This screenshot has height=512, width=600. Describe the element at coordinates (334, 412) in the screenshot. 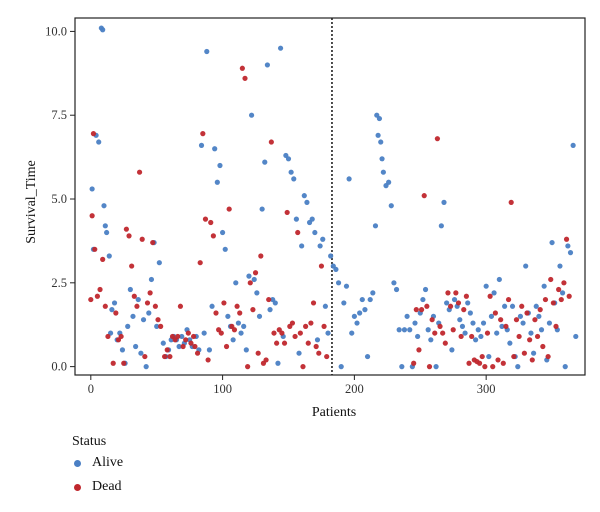

I see `x-axis-label: Patients` at that location.